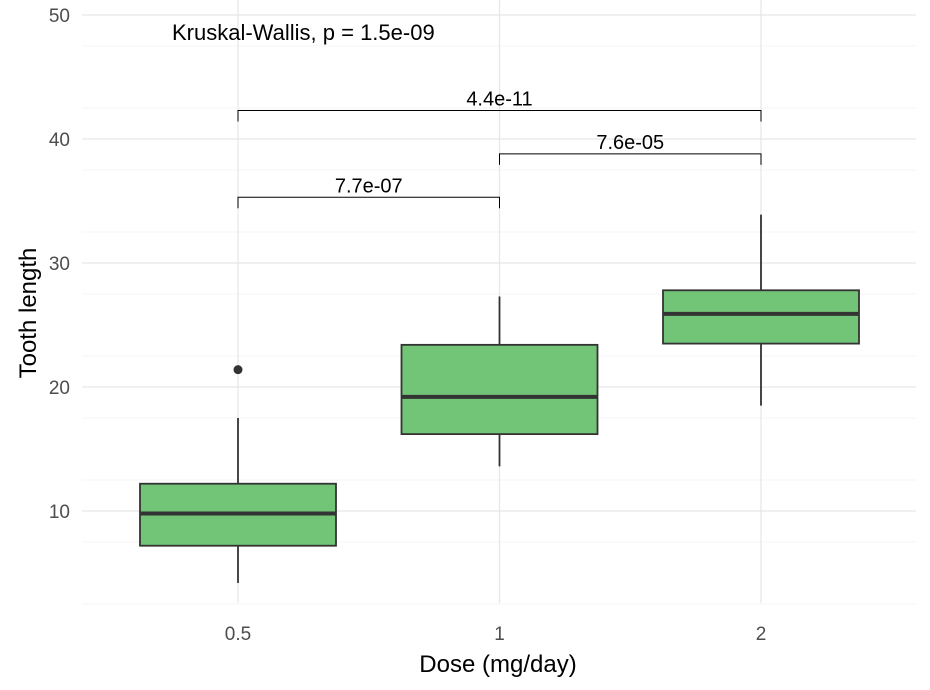 The height and width of the screenshot is (690, 930). What do you see at coordinates (238, 634) in the screenshot?
I see `x-tick-label: 0.5` at bounding box center [238, 634].